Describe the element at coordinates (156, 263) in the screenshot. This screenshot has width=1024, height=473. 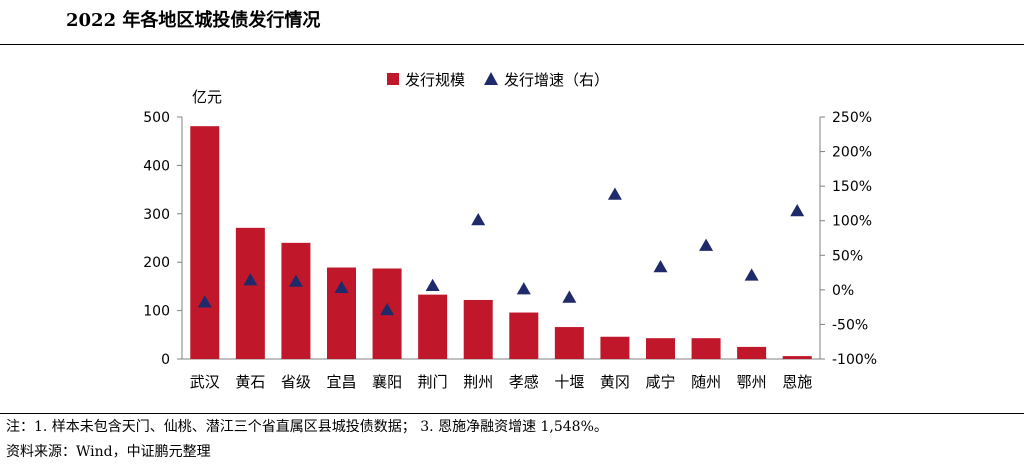
I see `y-left-tick-label: 200` at that location.